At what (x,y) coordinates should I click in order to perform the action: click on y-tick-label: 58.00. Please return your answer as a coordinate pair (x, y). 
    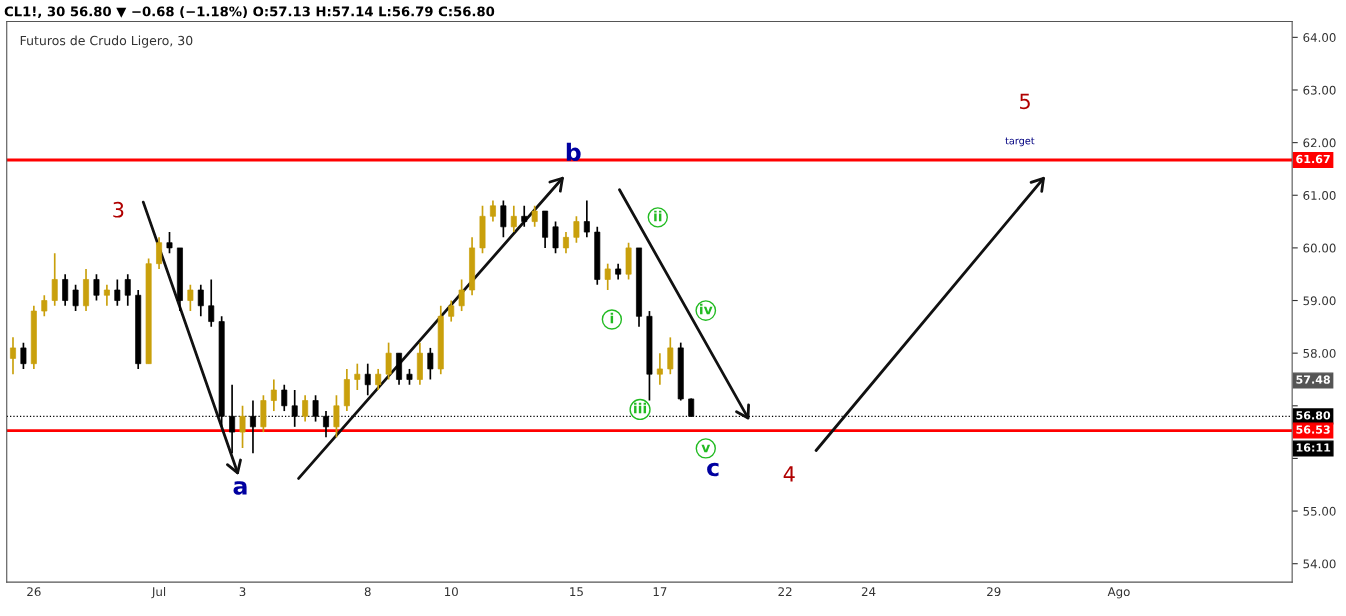
    Looking at the image, I should click on (1319, 353).